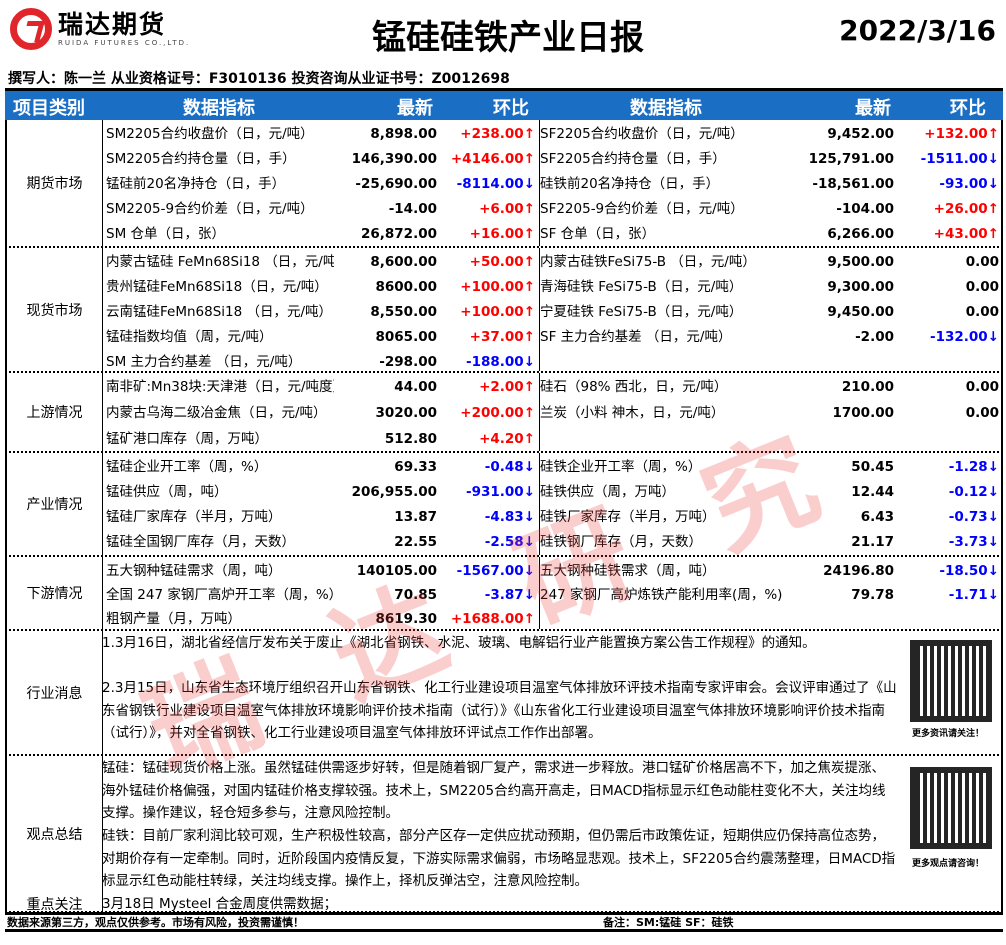  Describe the element at coordinates (406, 413) in the screenshot. I see `latest-value: 3020.00` at that location.